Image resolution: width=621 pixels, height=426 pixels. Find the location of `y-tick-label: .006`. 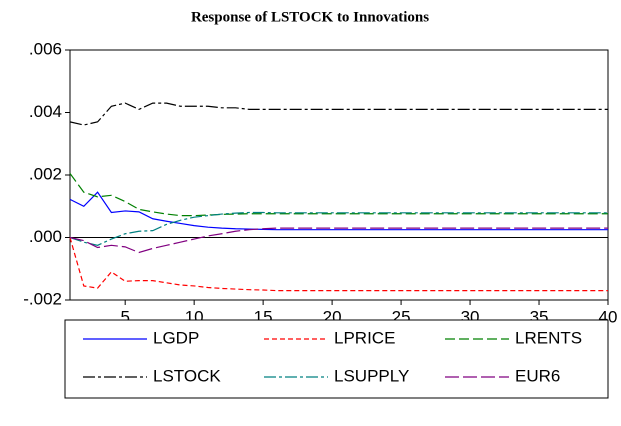

y-tick-label: .006 is located at coordinates (45, 48).